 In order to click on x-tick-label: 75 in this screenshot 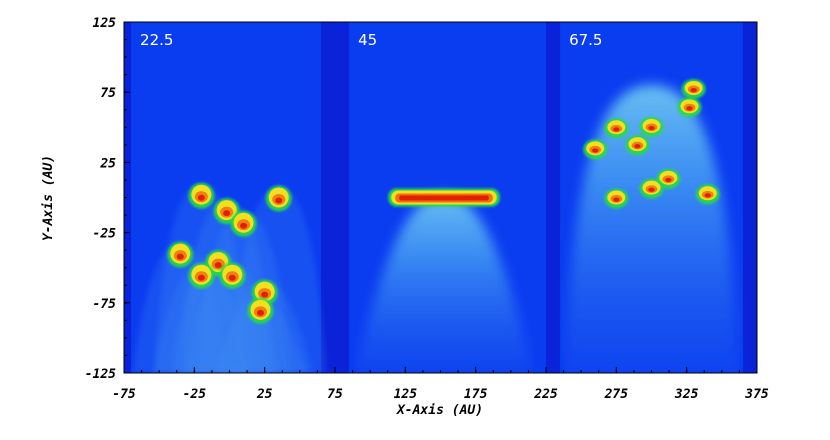, I will do `click(335, 394)`.